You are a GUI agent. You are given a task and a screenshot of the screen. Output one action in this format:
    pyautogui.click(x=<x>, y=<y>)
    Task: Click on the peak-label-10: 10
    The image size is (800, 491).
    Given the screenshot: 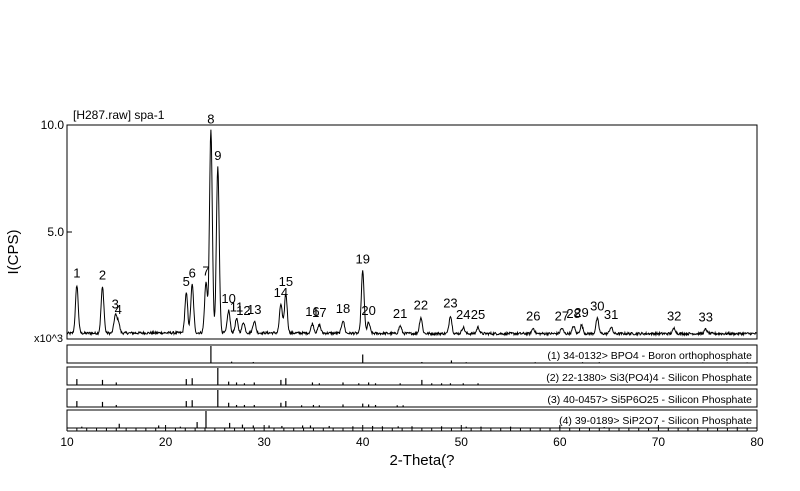 What is the action you would take?
    pyautogui.click(x=228, y=298)
    